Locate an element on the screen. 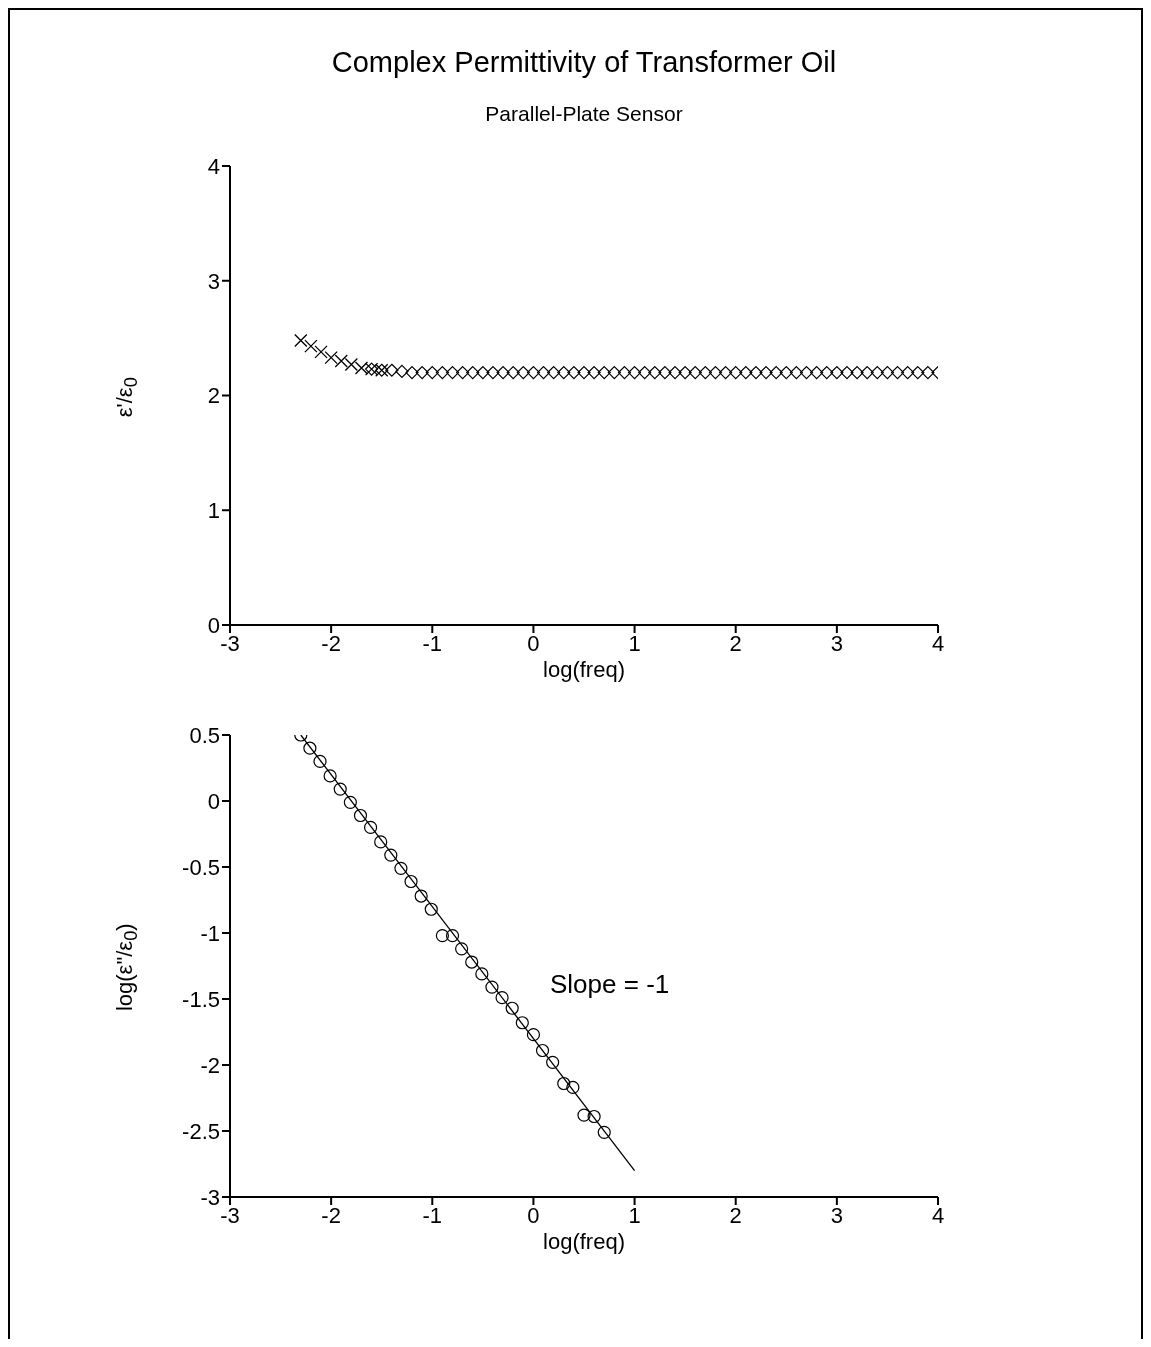 The width and height of the screenshot is (1151, 1347). y-tick-label: -2 is located at coordinates (210, 1065).